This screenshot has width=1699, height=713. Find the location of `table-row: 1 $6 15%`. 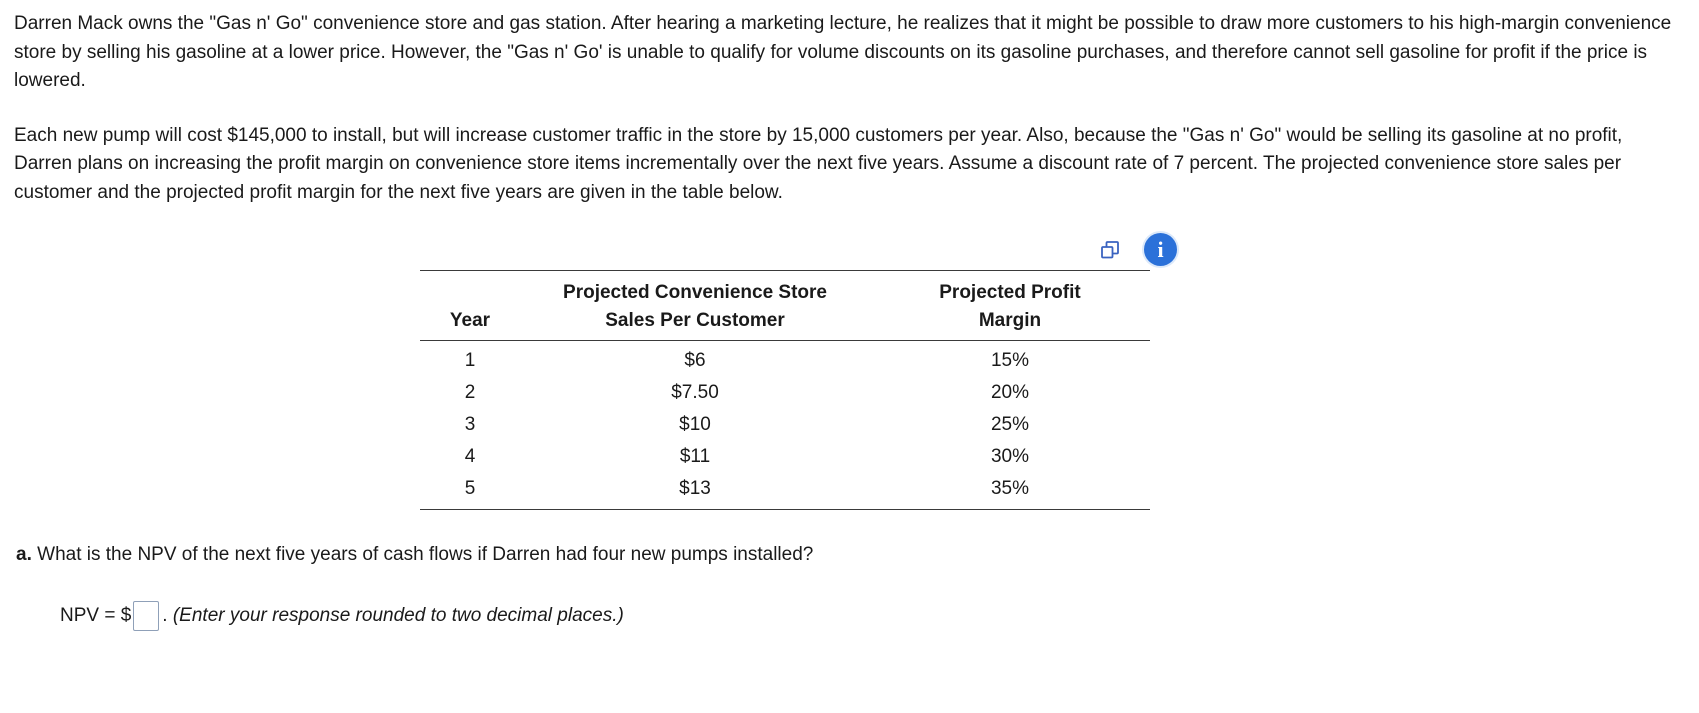

table-row: 1 $6 15% is located at coordinates (785, 359).